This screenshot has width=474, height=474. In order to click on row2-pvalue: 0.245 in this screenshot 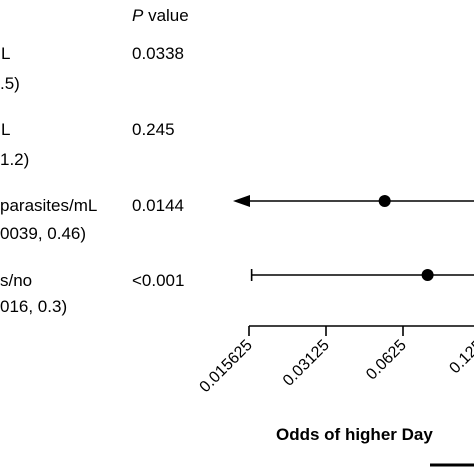, I will do `click(153, 129)`.